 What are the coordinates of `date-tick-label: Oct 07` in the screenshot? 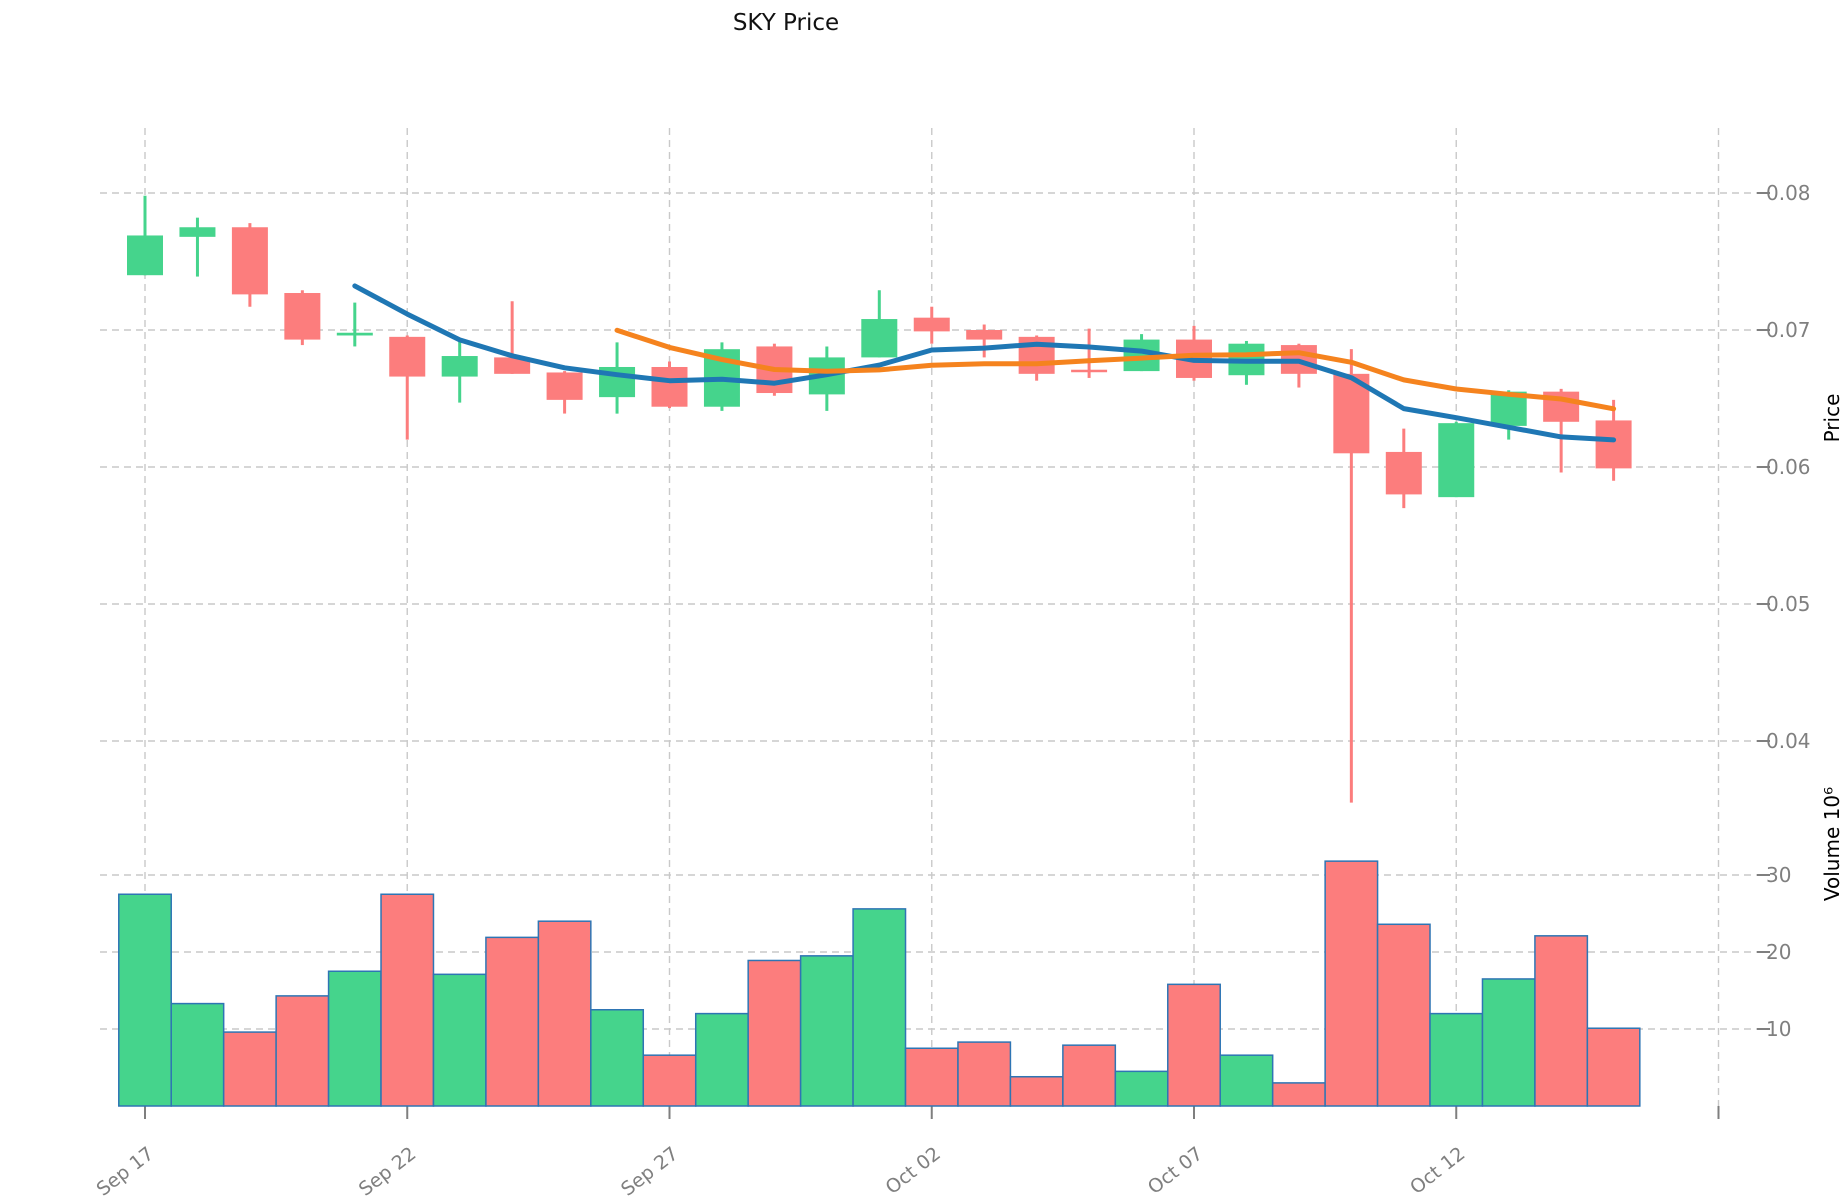 It's located at (1175, 1171).